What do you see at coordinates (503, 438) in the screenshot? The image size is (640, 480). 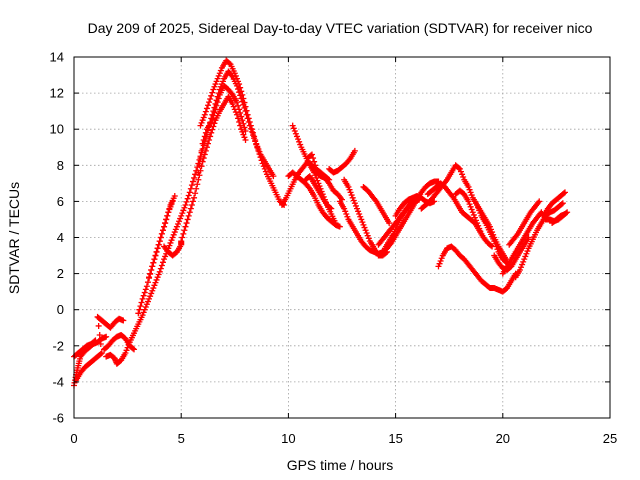 I see `x-tick-label: 20` at bounding box center [503, 438].